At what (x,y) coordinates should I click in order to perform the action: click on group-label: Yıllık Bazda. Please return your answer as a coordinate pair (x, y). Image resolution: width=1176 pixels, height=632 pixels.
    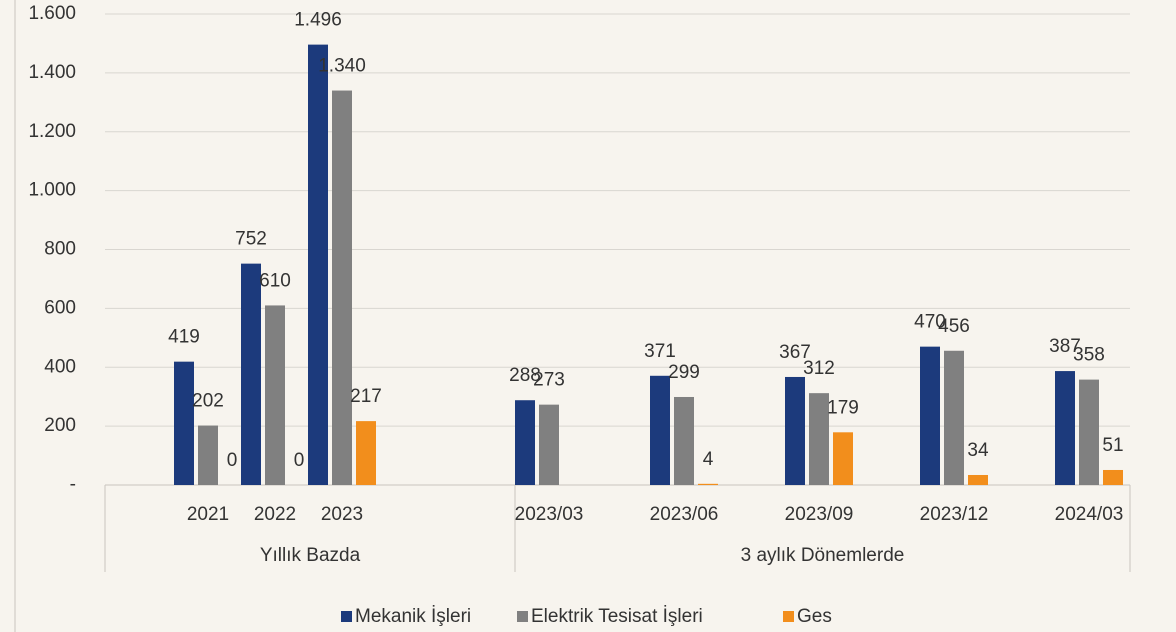
    Looking at the image, I should click on (310, 555).